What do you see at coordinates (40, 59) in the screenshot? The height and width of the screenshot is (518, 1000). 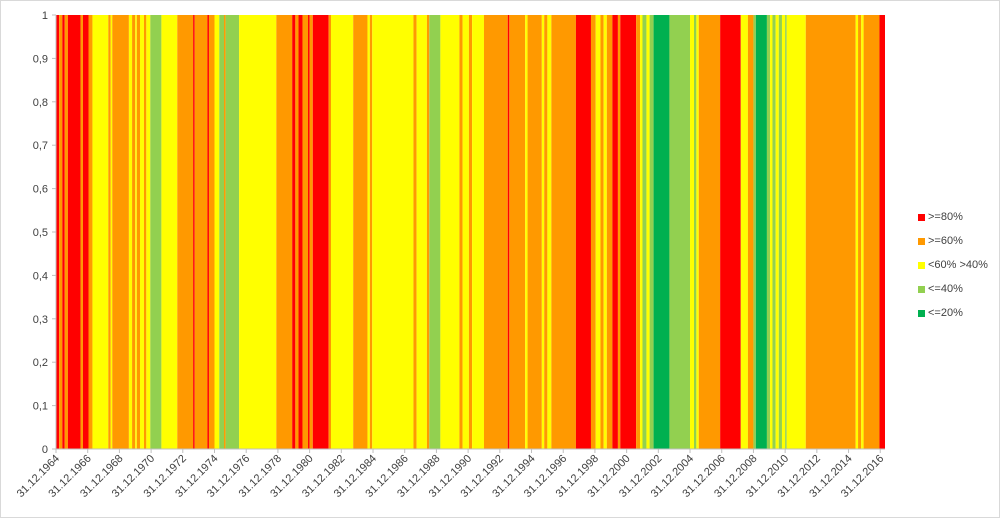 I see `y-tick-label: 0,9` at bounding box center [40, 59].